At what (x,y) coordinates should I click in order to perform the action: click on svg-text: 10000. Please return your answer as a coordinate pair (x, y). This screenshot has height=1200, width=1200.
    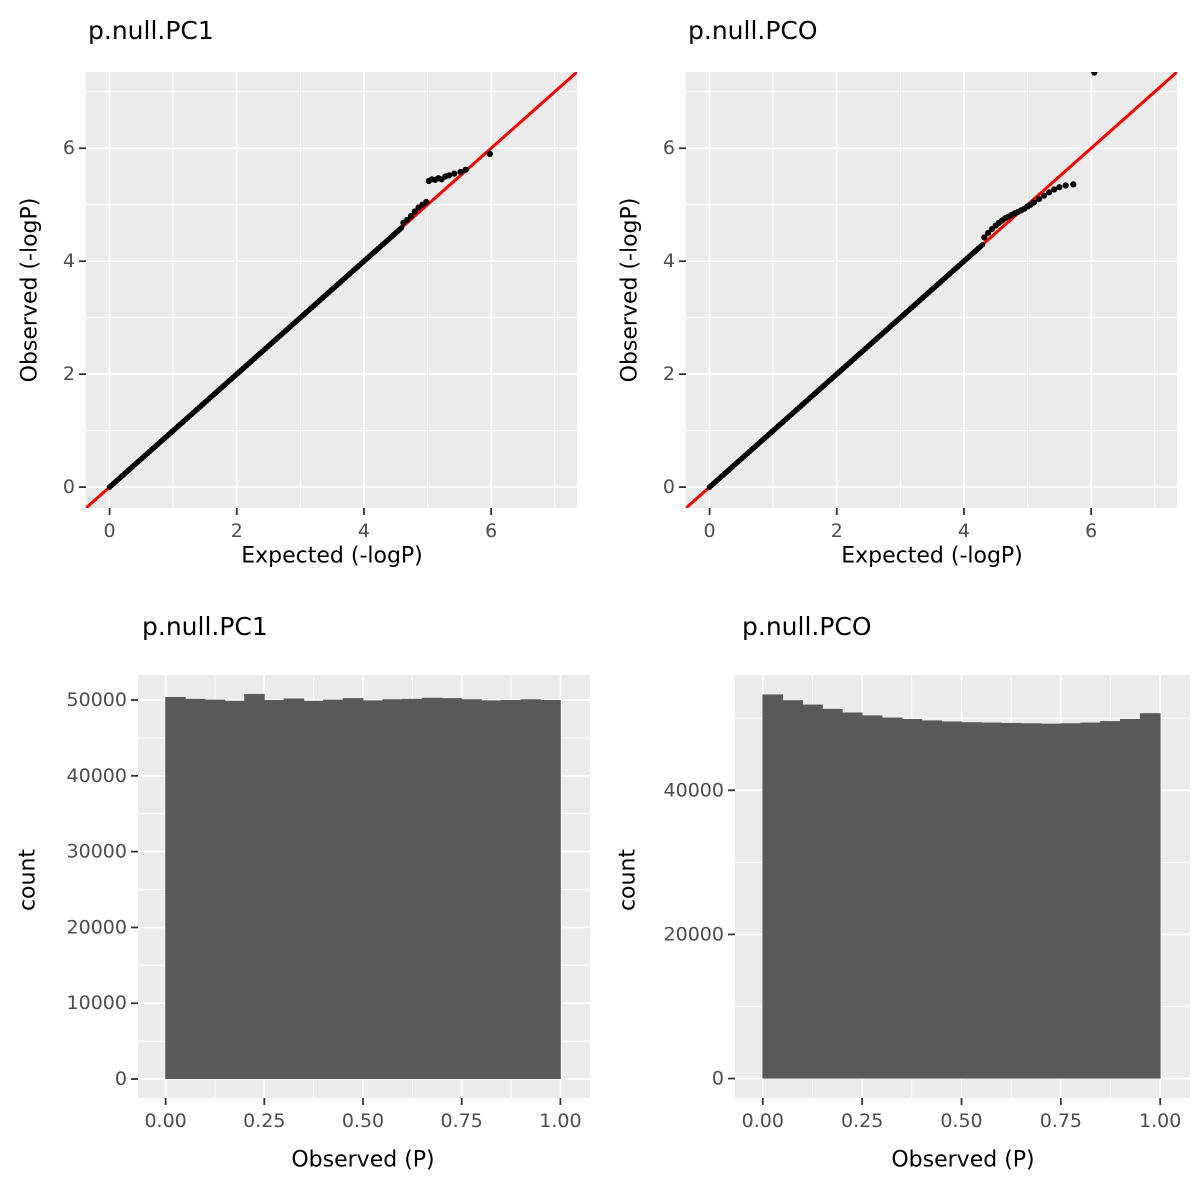
    Looking at the image, I should click on (97, 1003).